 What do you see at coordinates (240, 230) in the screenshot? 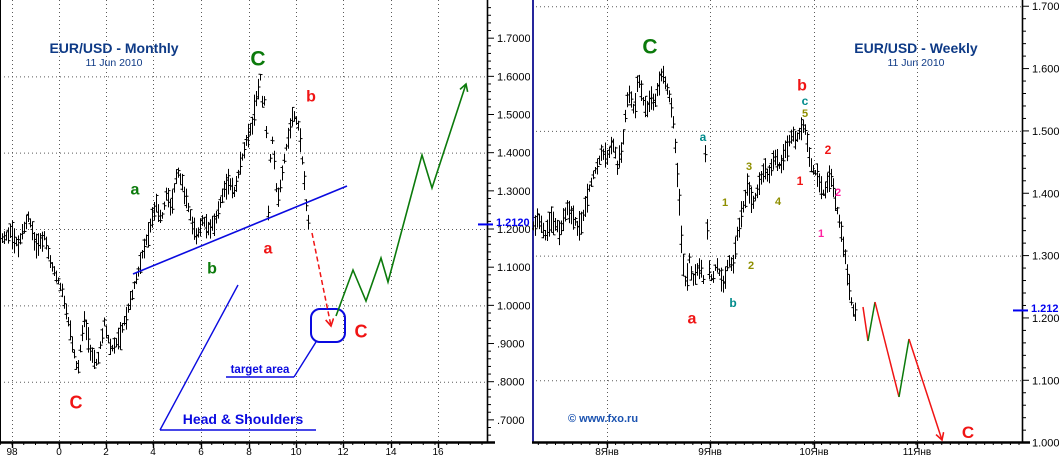
I see `neckline-trendline` at bounding box center [240, 230].